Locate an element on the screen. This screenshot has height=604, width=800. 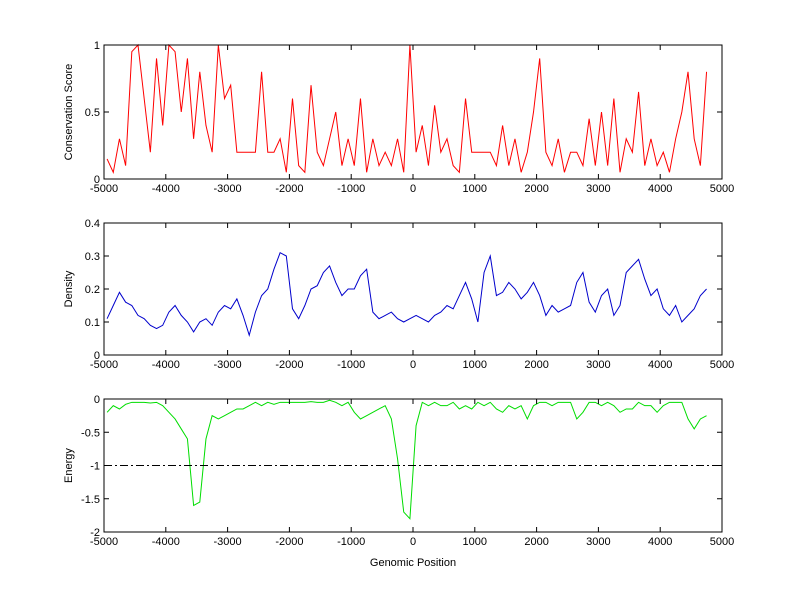
y-tick-label: 0.4 is located at coordinates (92, 224).